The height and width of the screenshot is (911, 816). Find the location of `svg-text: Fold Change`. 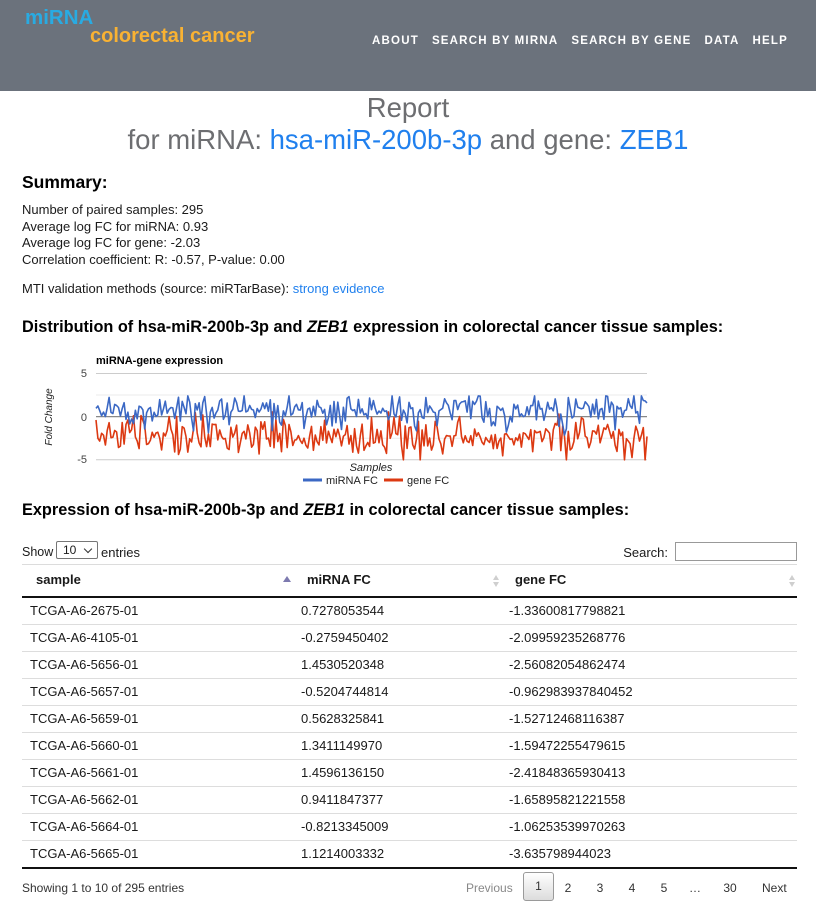

svg-text: Fold Change is located at coordinates (49, 416).